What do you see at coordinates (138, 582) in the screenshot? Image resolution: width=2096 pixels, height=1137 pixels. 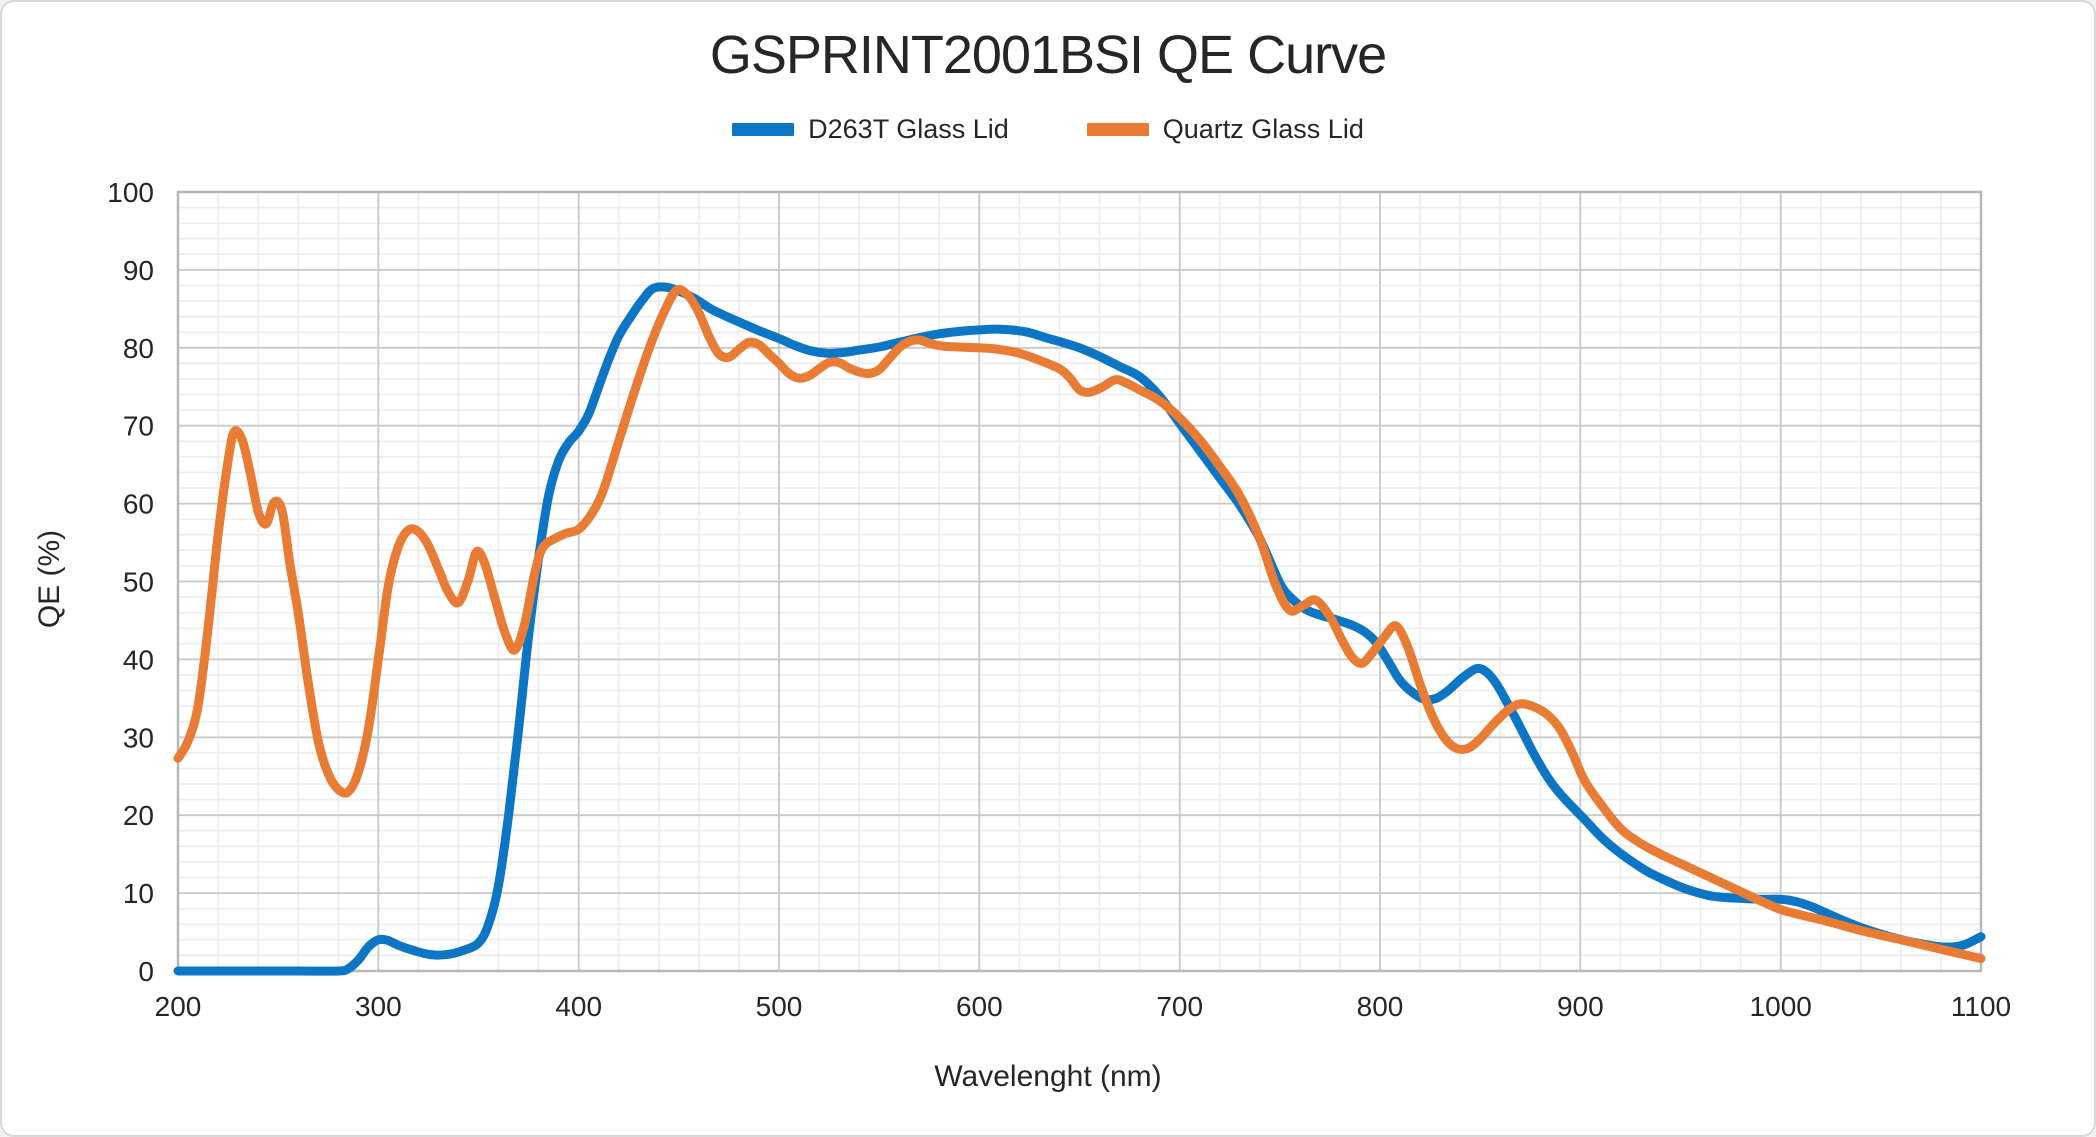 I see `y-tick-label: 50` at bounding box center [138, 582].